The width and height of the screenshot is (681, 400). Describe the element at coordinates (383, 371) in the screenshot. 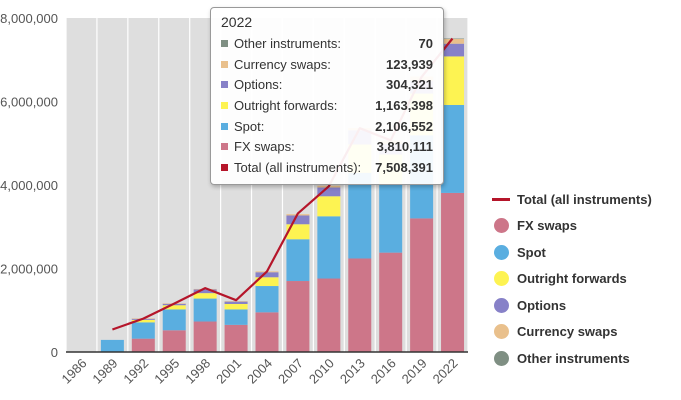

I see `x-tick-label: 2016` at that location.